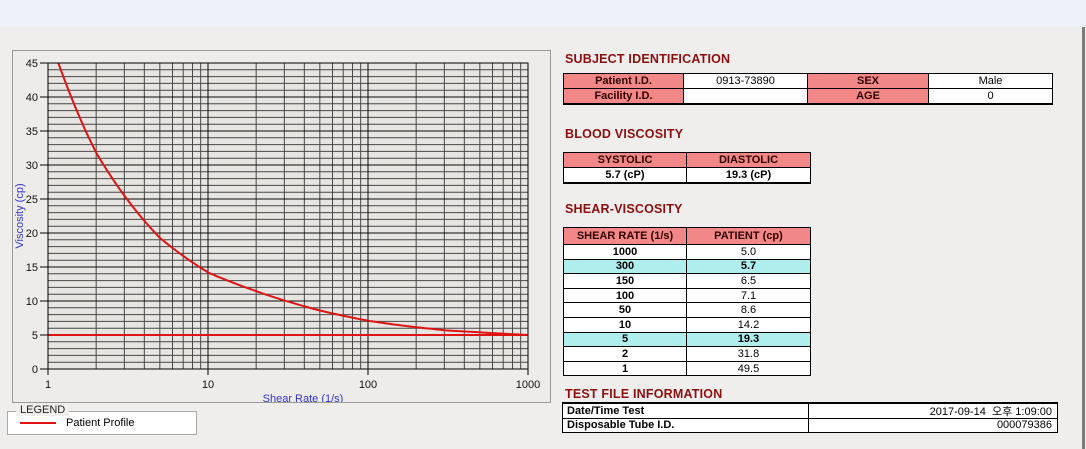 Image resolution: width=1086 pixels, height=449 pixels. Describe the element at coordinates (543, 13) in the screenshot. I see `window-top-strip` at that location.